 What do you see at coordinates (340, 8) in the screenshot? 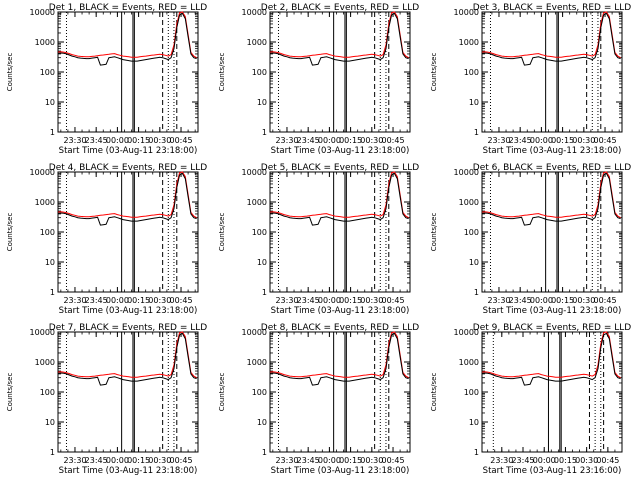
I see `chart-title: Det 2, BLACK = Events, RED = LLD` at bounding box center [340, 8].